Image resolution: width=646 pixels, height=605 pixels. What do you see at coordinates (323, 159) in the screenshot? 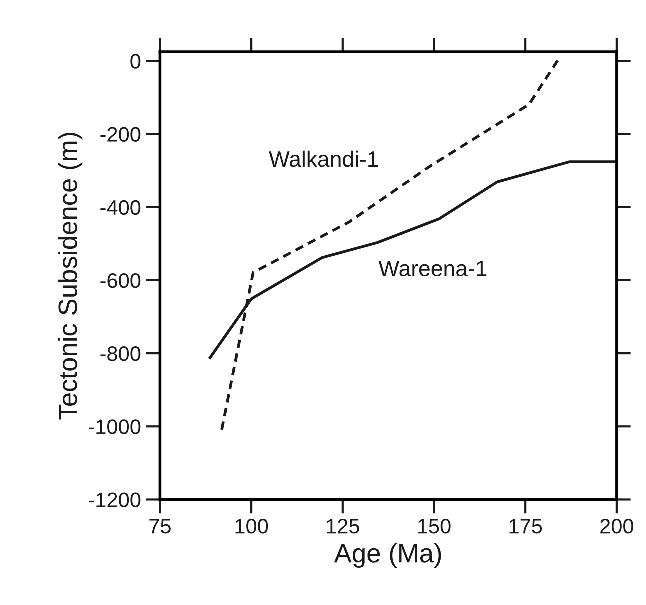
I see `series-label: Walkandi-1` at bounding box center [323, 159].